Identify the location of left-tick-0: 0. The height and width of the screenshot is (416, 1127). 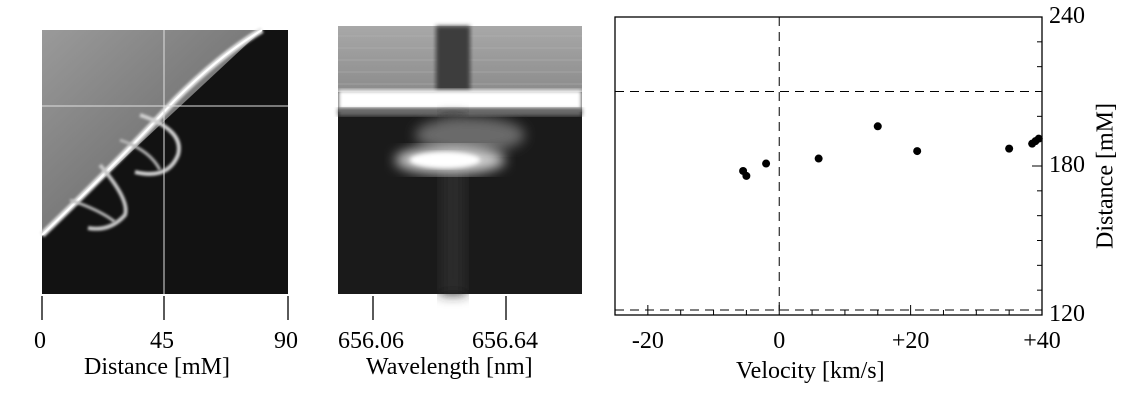
(40, 341).